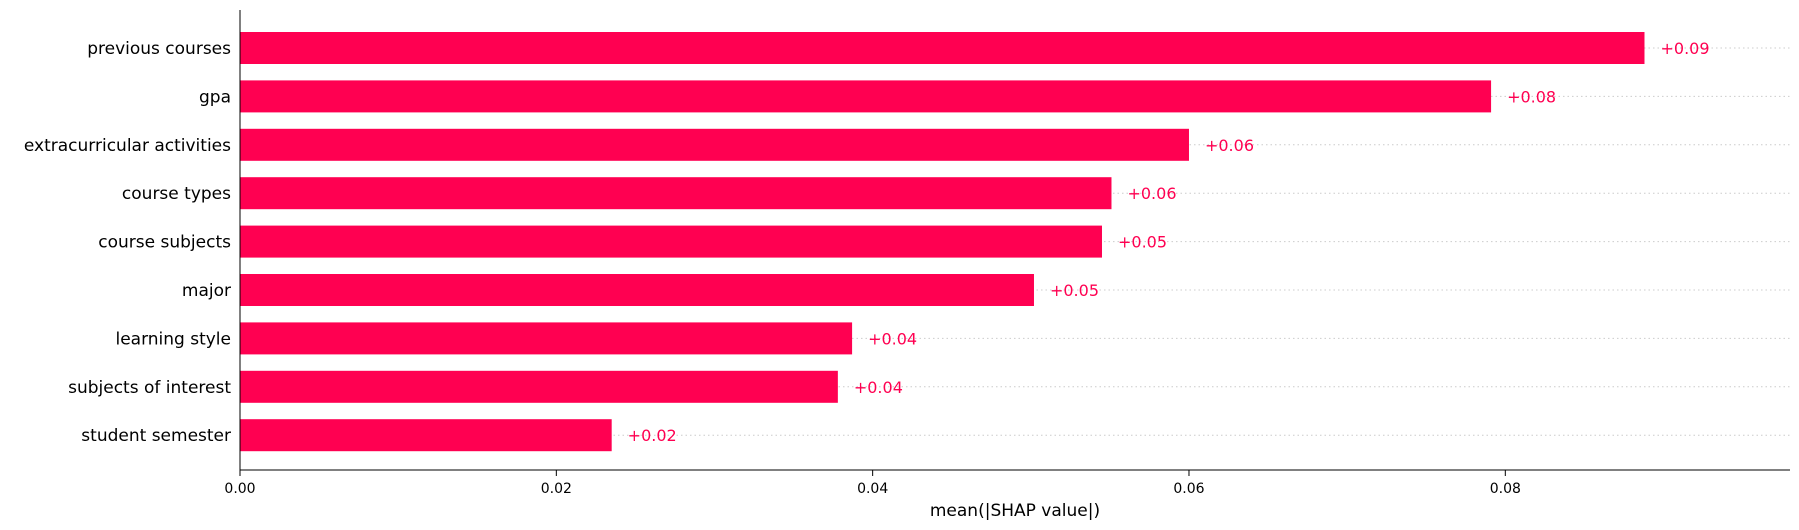  What do you see at coordinates (1015, 511) in the screenshot?
I see `x-axis-title: mean(|SHAP value|)` at bounding box center [1015, 511].